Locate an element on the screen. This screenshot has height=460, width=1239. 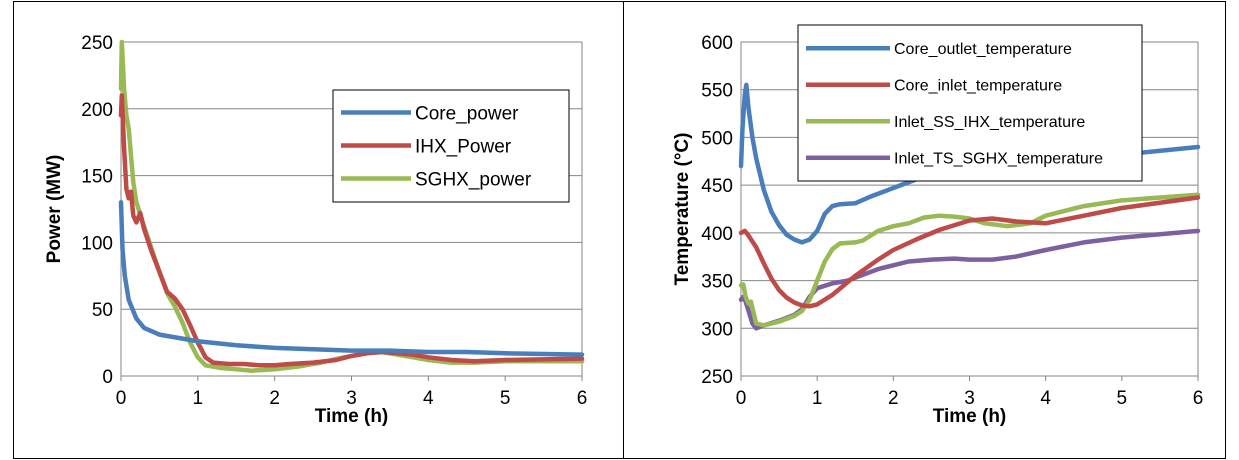
y-tick-label: 550 is located at coordinates (717, 91).